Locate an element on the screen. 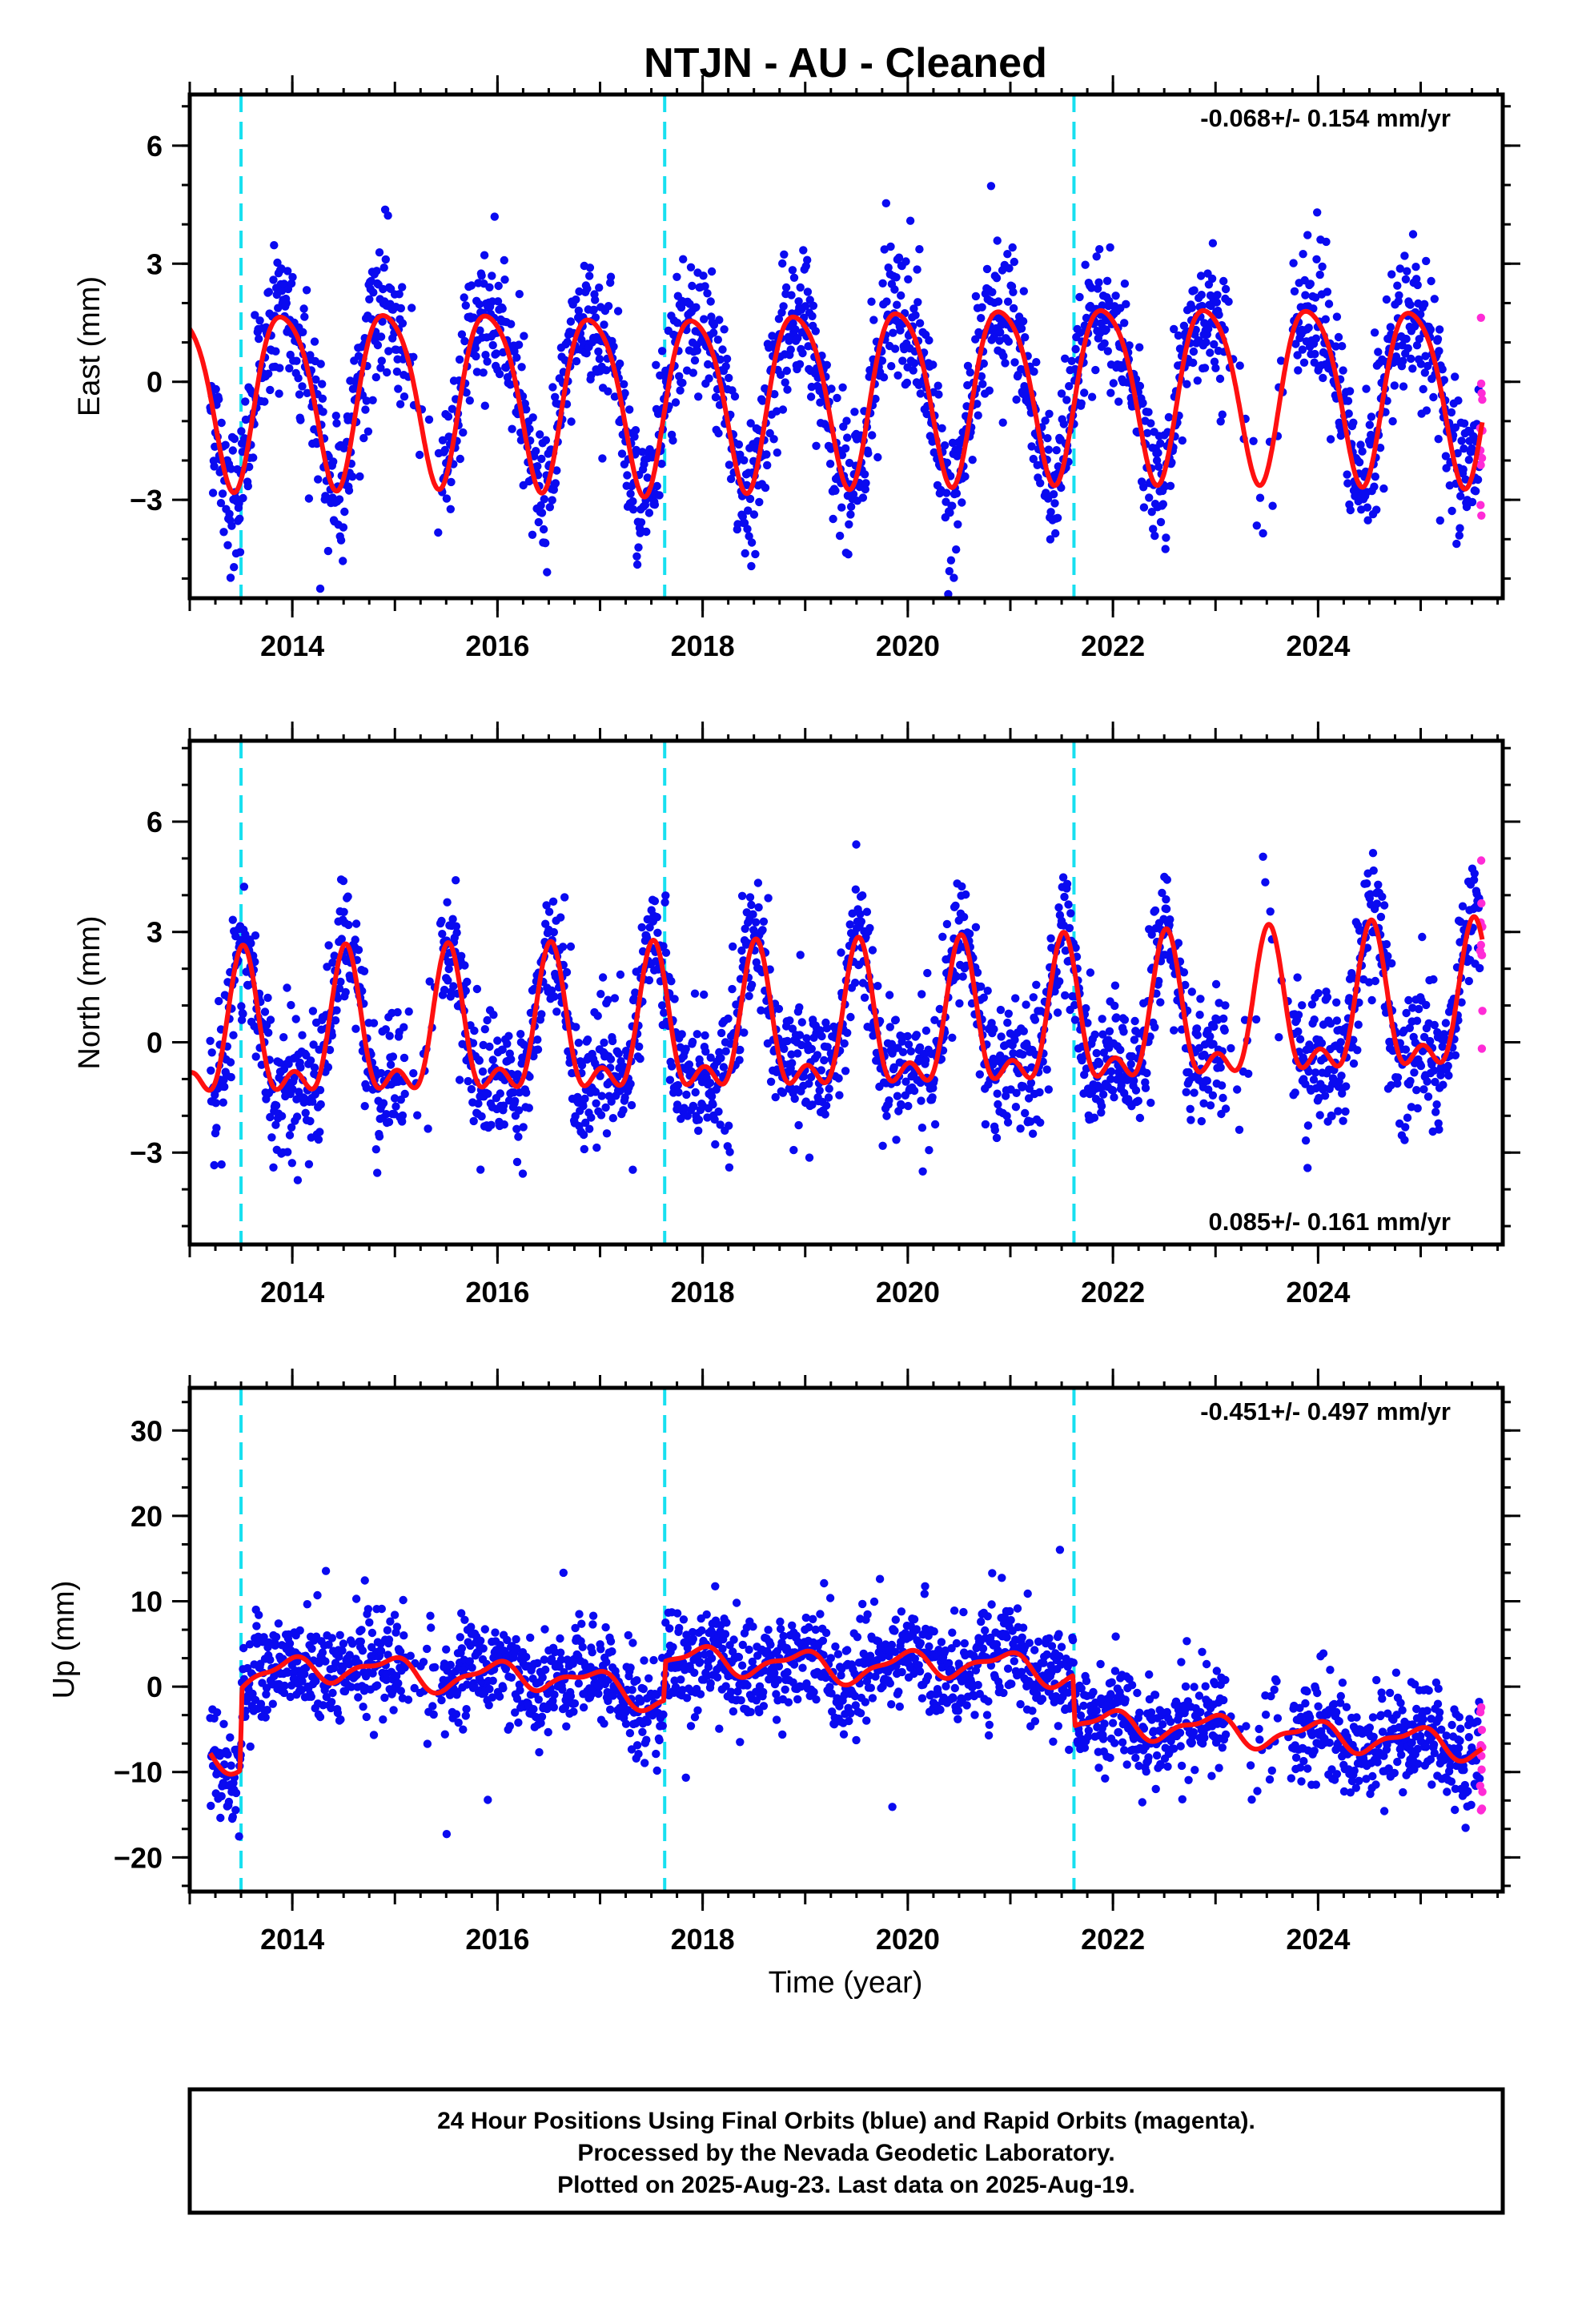 The width and height of the screenshot is (1582, 2324). x-tick-label: 2018 is located at coordinates (703, 645).